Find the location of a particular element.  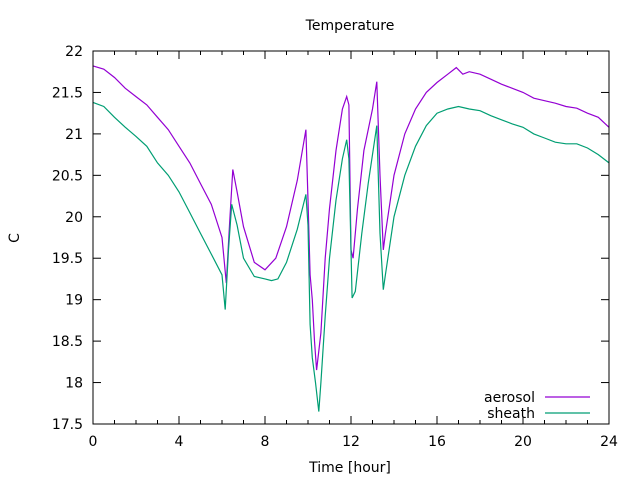

y-tick-label: 17.5 is located at coordinates (67, 425).